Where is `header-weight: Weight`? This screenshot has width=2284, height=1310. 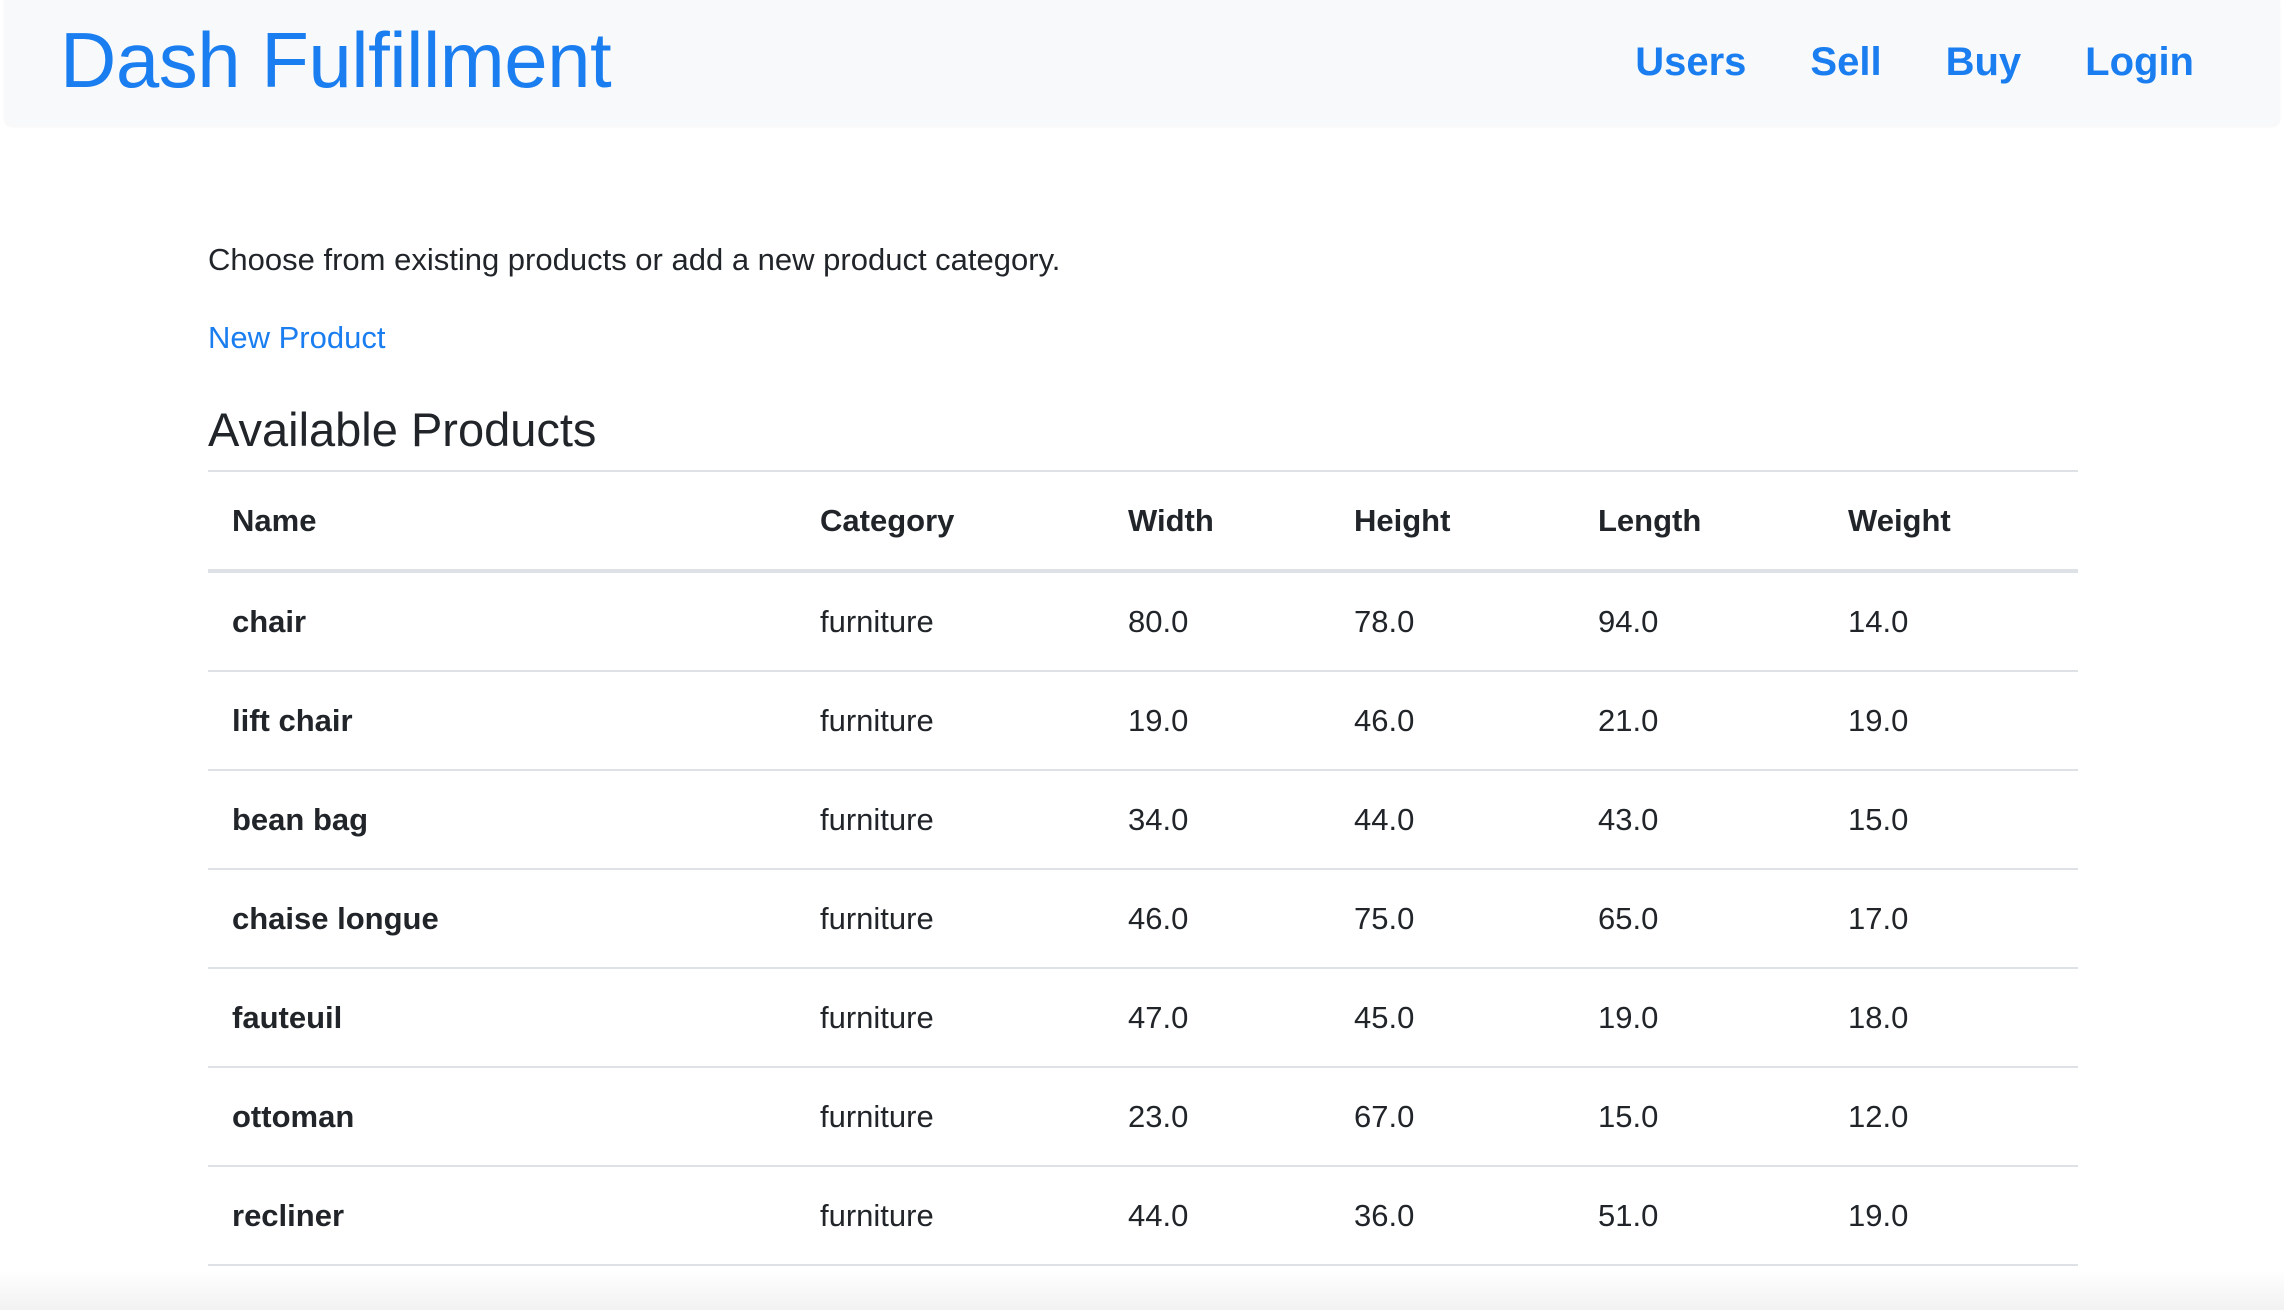 header-weight: Weight is located at coordinates (1951, 521).